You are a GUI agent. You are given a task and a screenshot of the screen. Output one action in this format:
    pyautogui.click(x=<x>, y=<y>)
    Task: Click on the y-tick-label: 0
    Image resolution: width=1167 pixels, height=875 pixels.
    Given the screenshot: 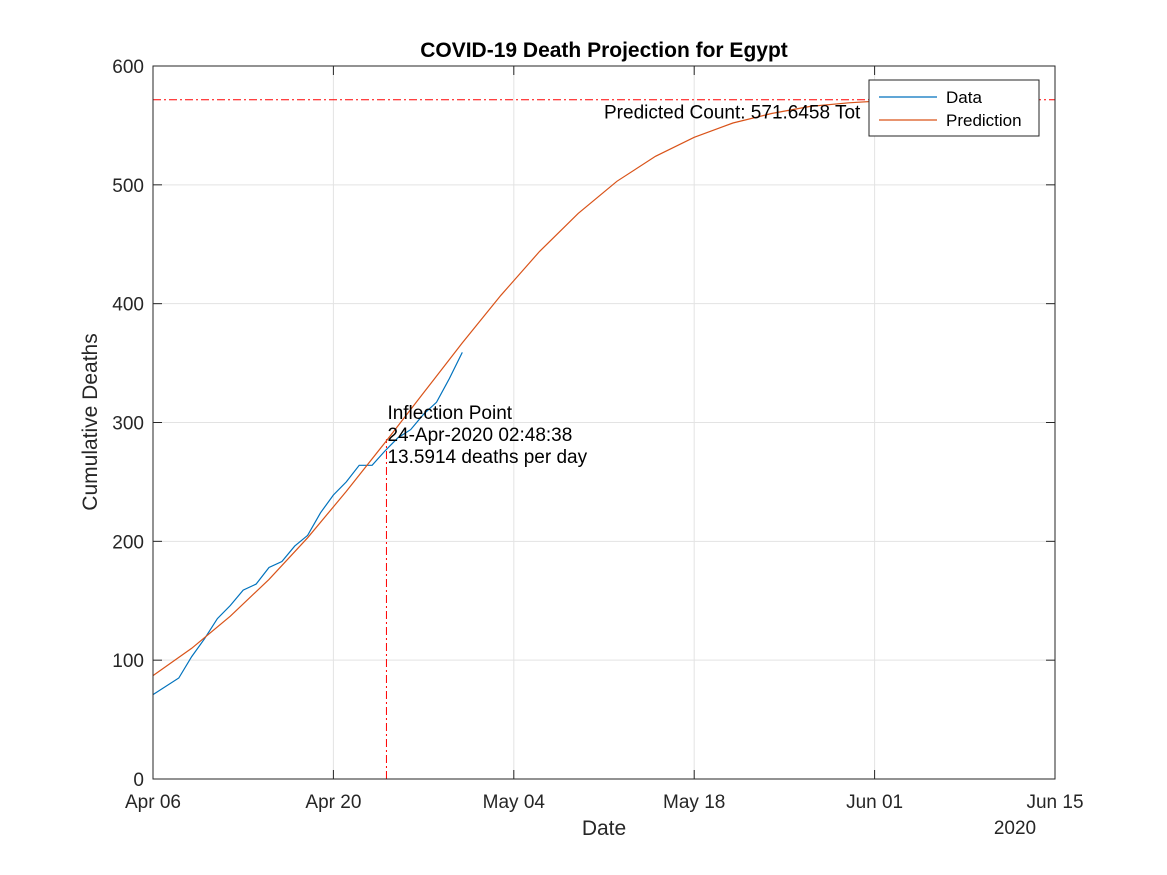 What is the action you would take?
    pyautogui.click(x=138, y=780)
    